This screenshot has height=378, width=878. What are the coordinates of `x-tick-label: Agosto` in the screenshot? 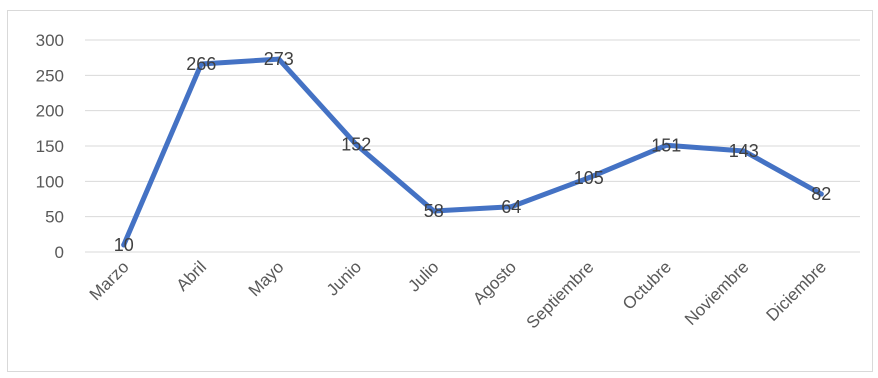 It's located at (494, 282).